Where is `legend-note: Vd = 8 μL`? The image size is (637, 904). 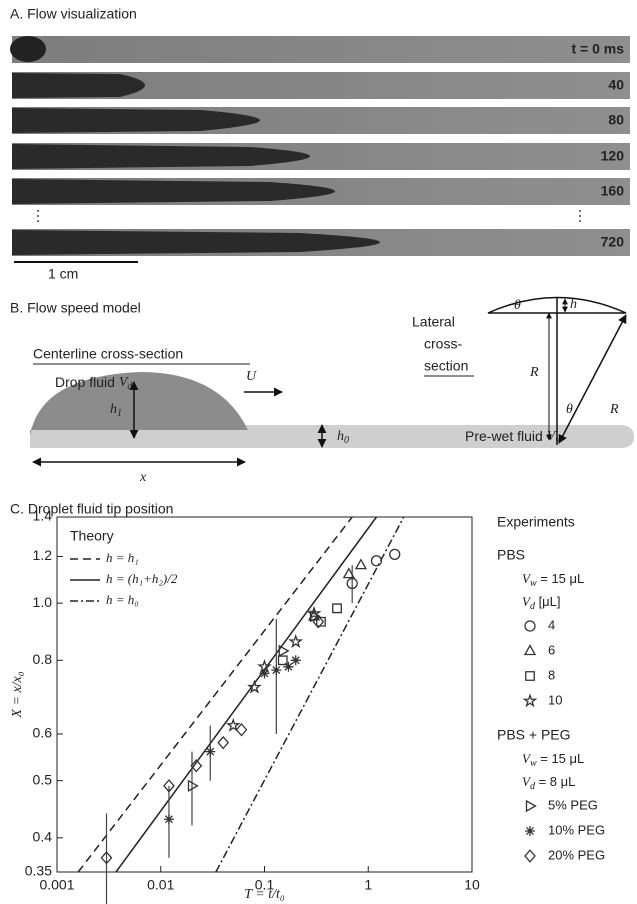
legend-note: Vd = 8 μL is located at coordinates (548, 783).